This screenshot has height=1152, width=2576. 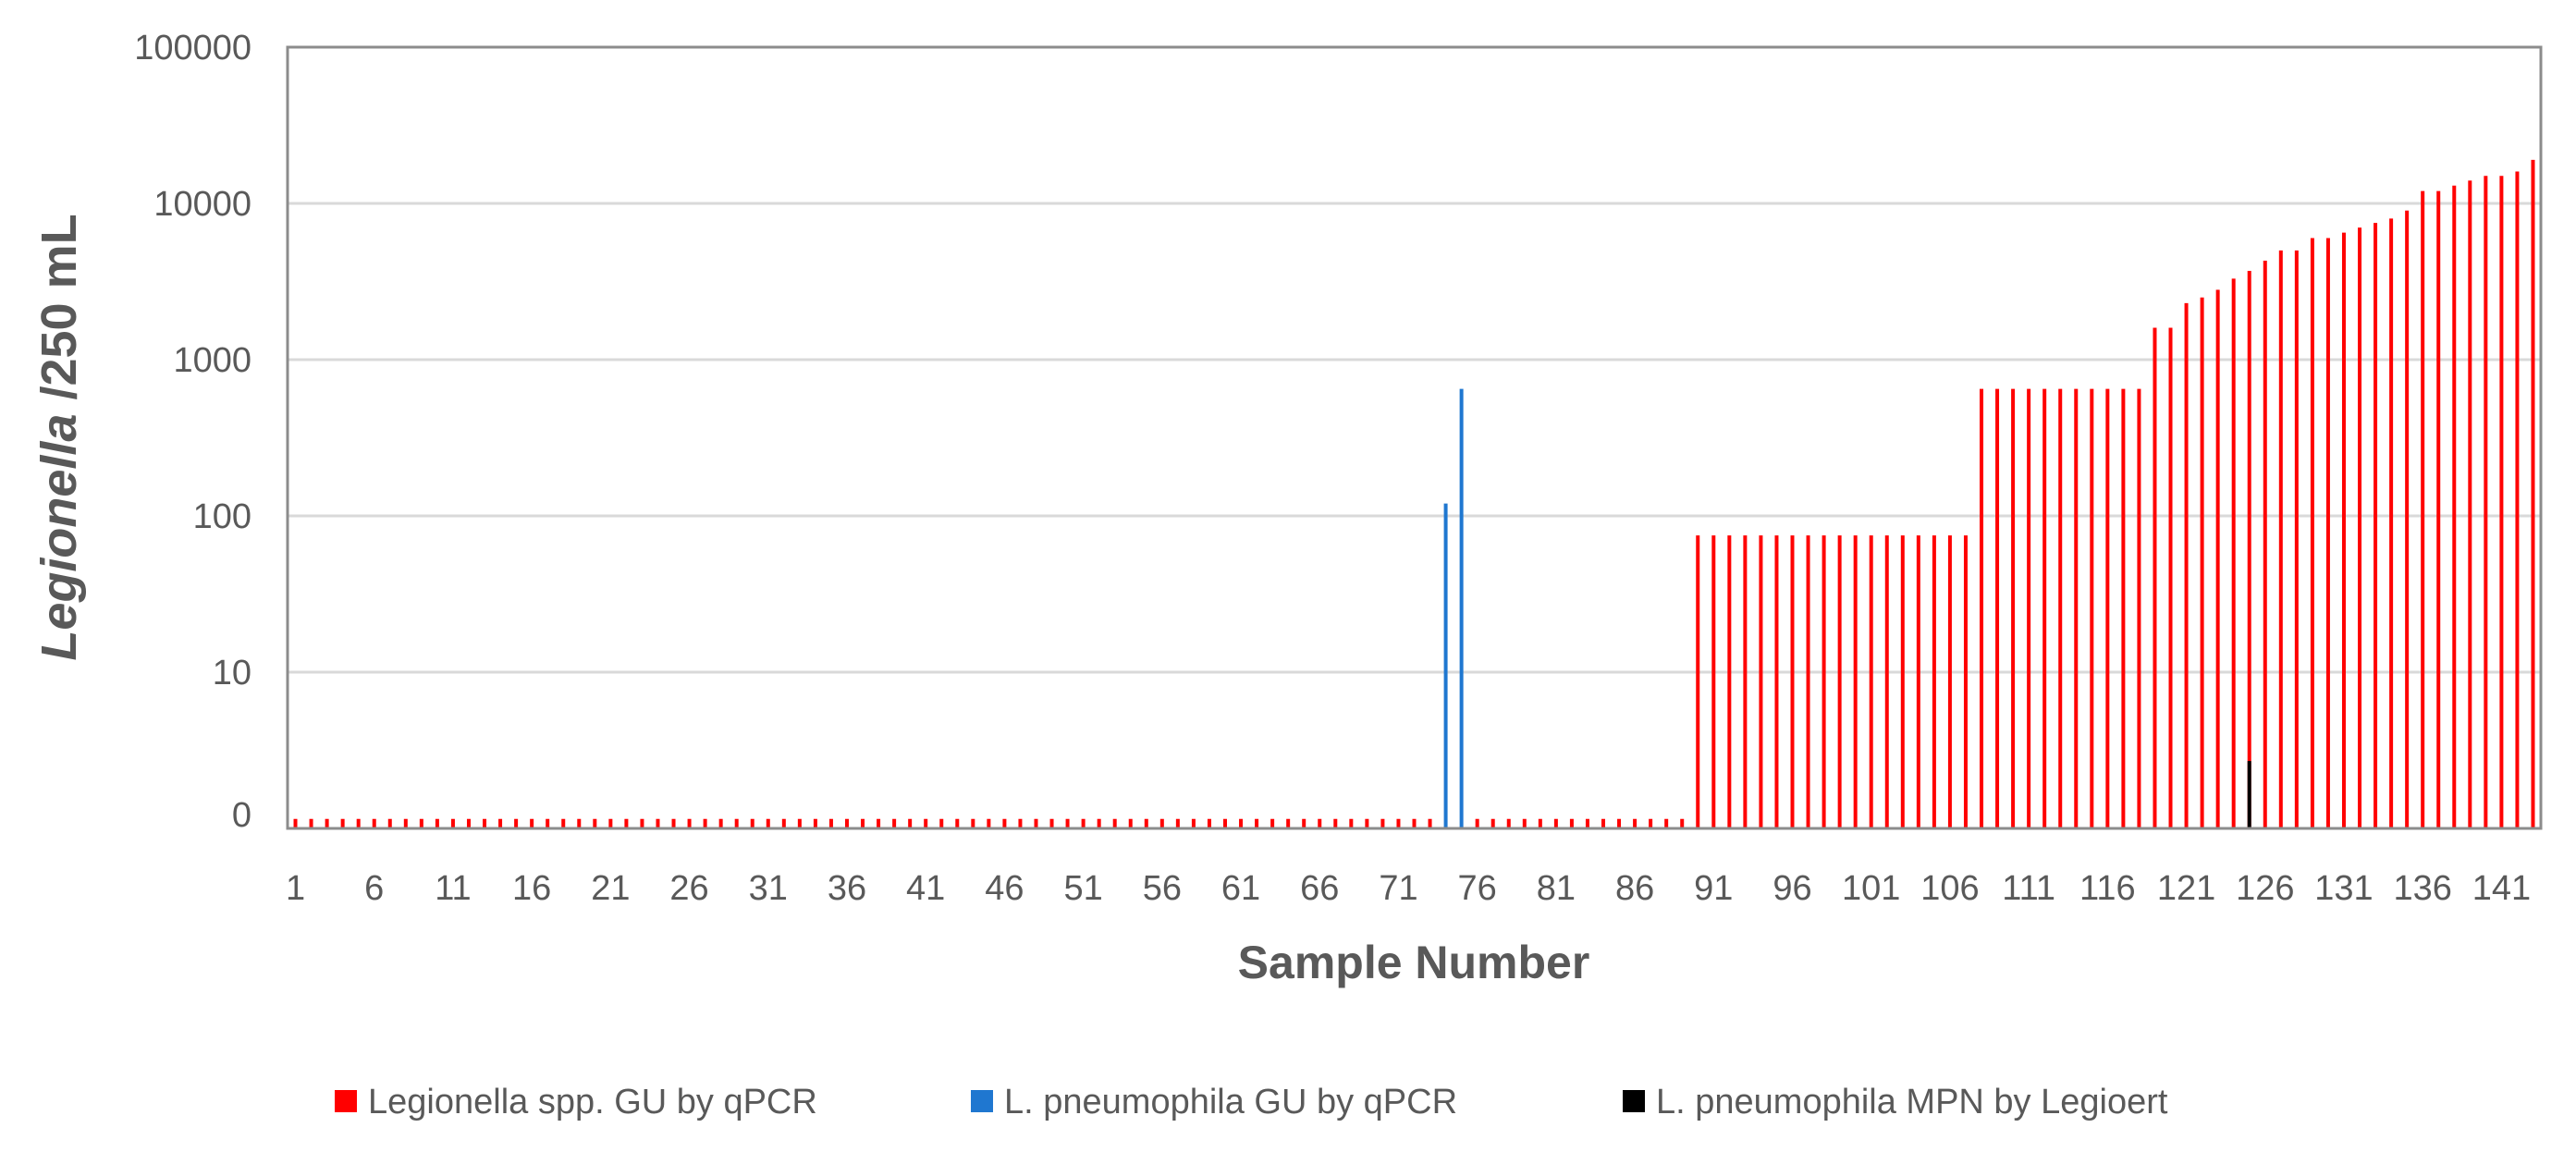 I want to click on x-tick-label: 116, so click(x=2107, y=889).